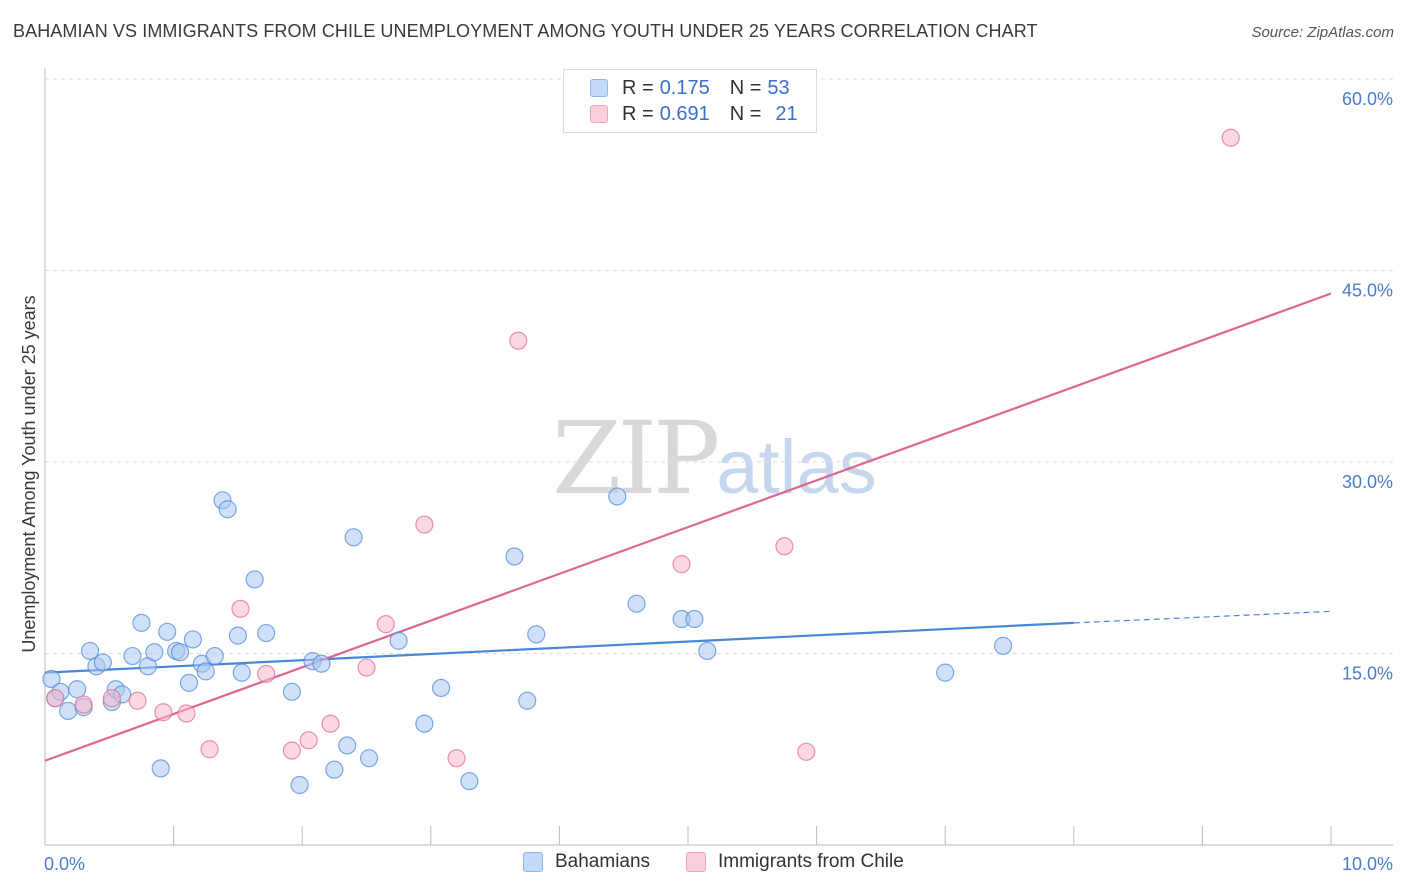 The width and height of the screenshot is (1406, 892). I want to click on r-value: 0.175, so click(684, 87).